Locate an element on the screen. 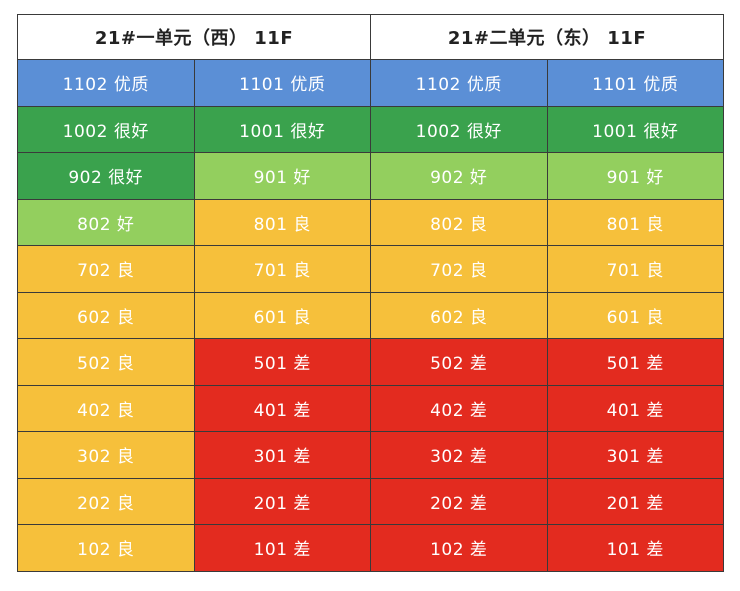 The height and width of the screenshot is (591, 740). unit-cell: 202 良 is located at coordinates (106, 501).